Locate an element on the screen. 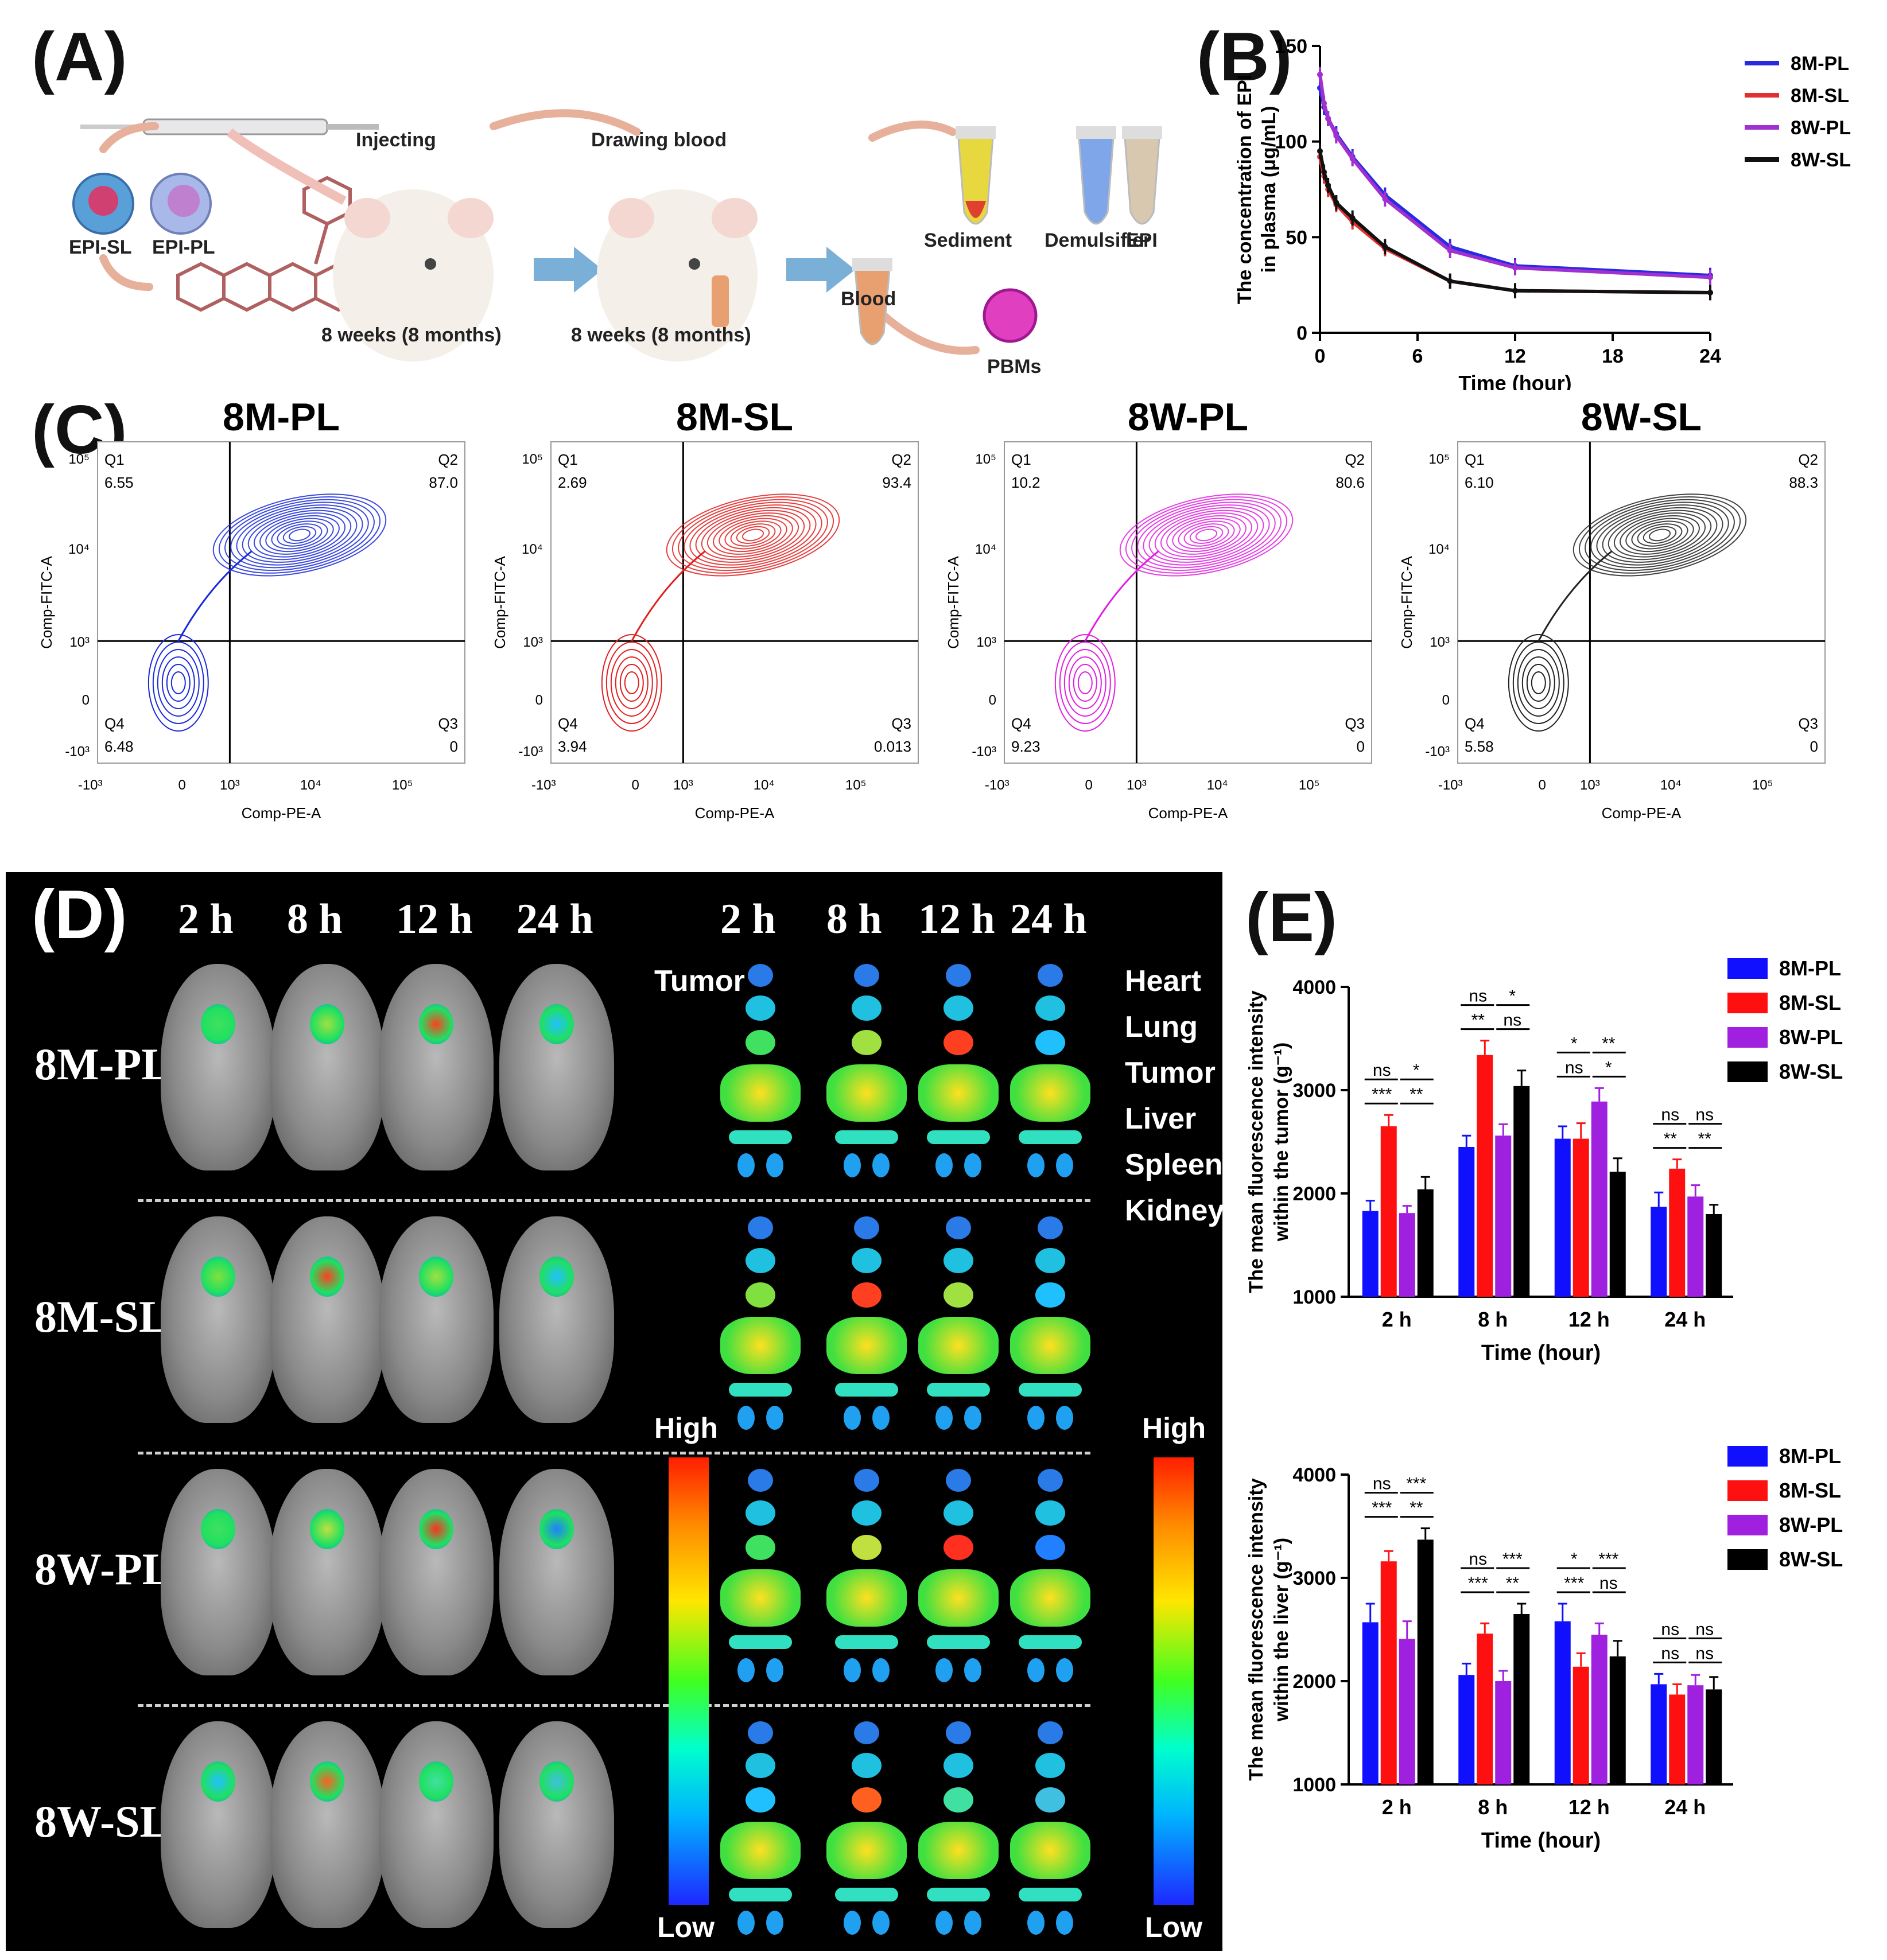 The width and height of the screenshot is (1887, 1960). significance-label: ** is located at coordinates (1513, 1583).